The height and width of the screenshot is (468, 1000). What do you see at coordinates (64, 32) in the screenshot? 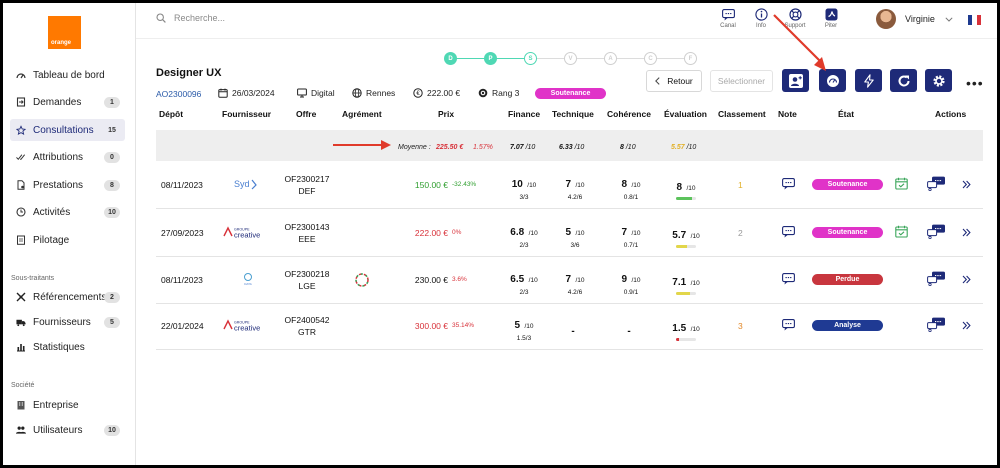
I see `orange-logo: orange` at bounding box center [64, 32].